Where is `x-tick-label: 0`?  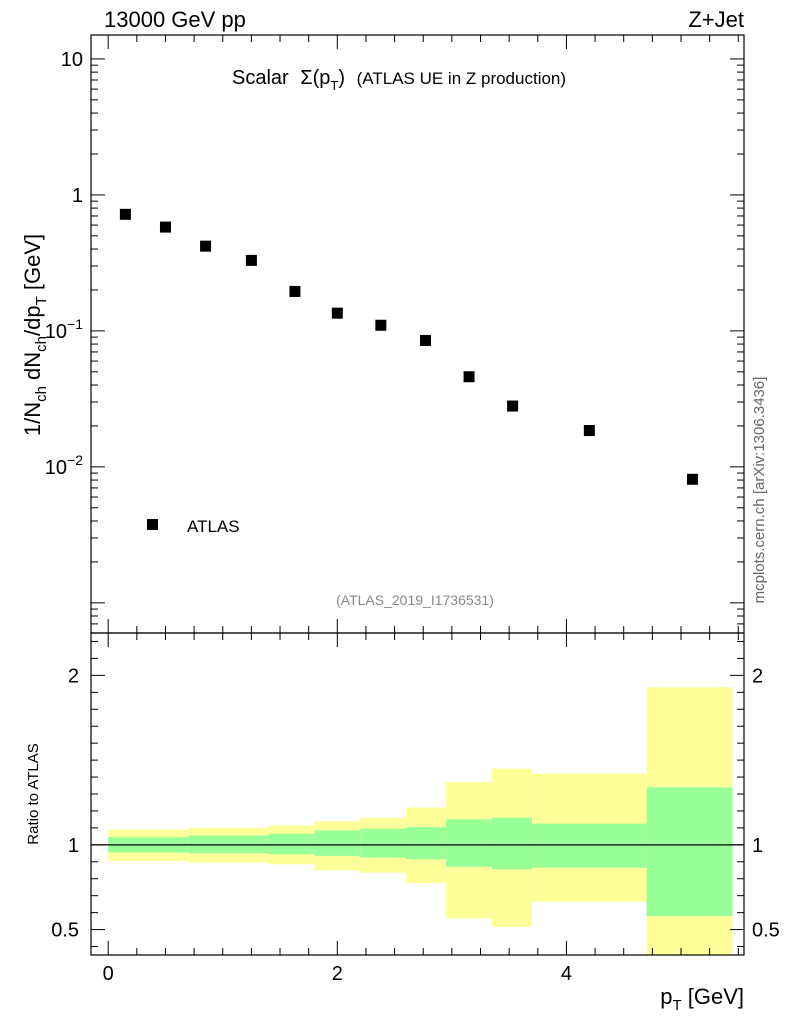 x-tick-label: 0 is located at coordinates (108, 974).